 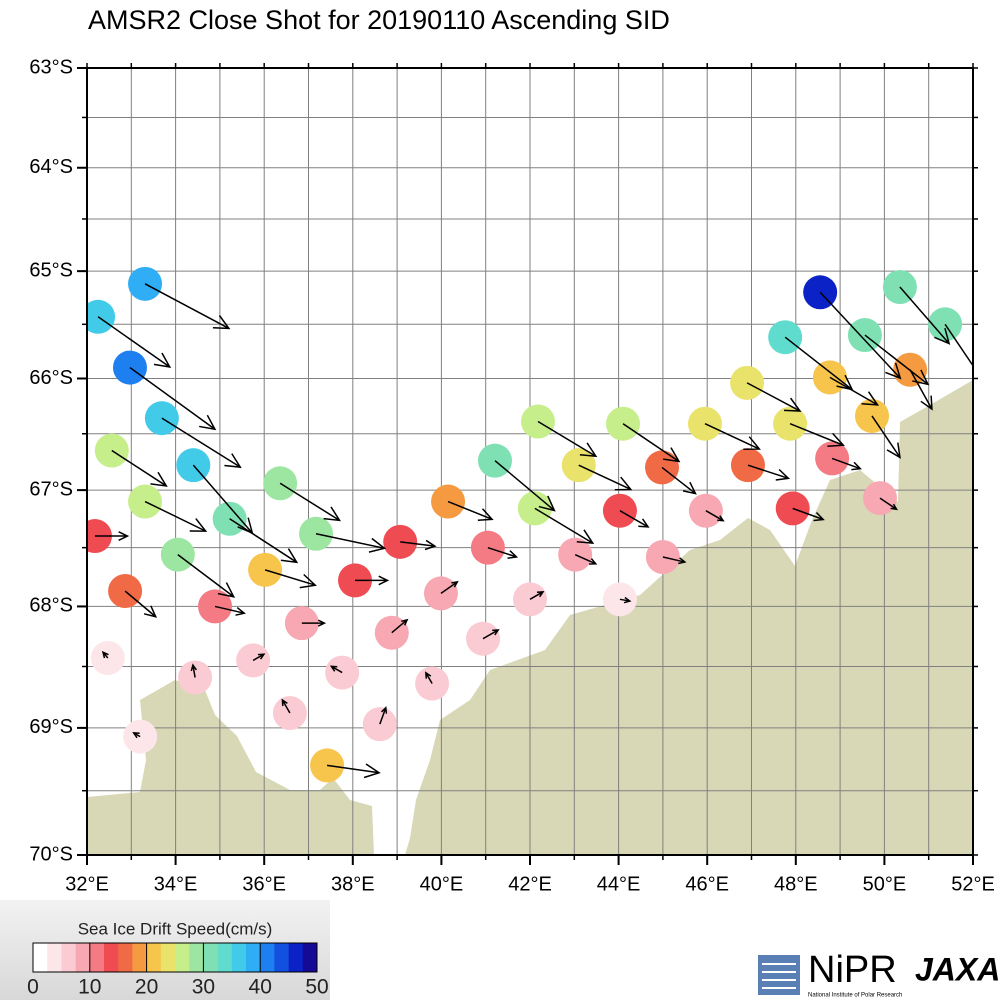 I want to click on y-tick-label: 68°S, so click(x=51, y=606).